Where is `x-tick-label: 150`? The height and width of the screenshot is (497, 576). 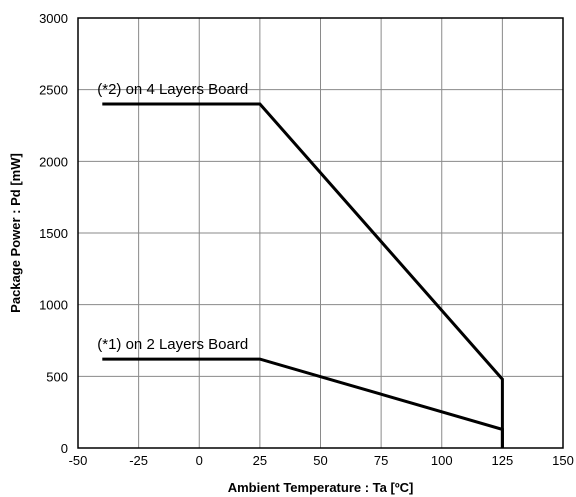 x-tick-label: 150 is located at coordinates (563, 460).